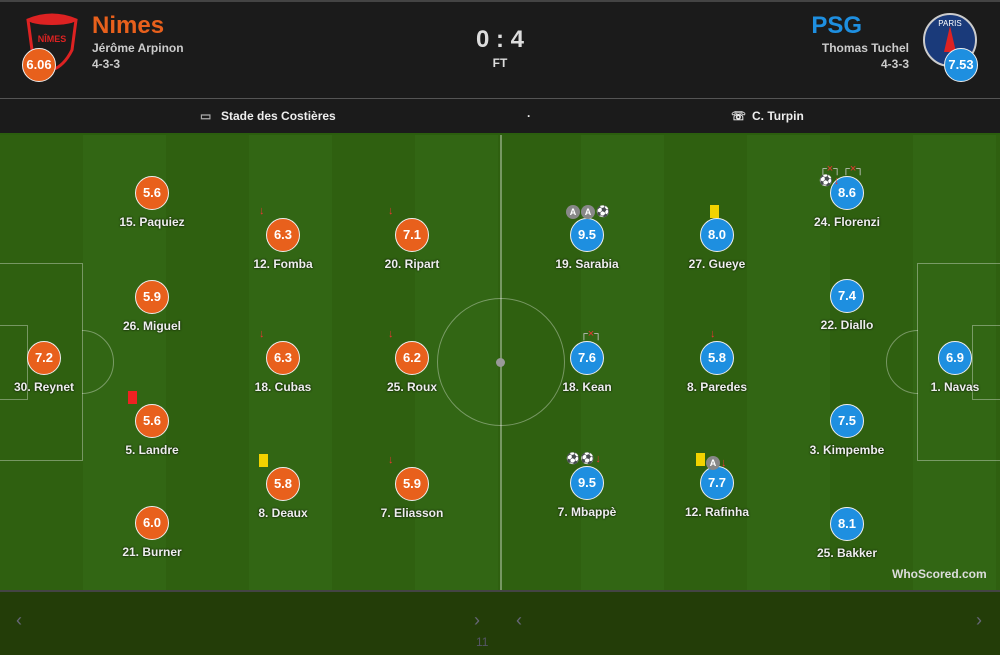 The image size is (1000, 655). I want to click on player-rating: 7.7, so click(717, 483).